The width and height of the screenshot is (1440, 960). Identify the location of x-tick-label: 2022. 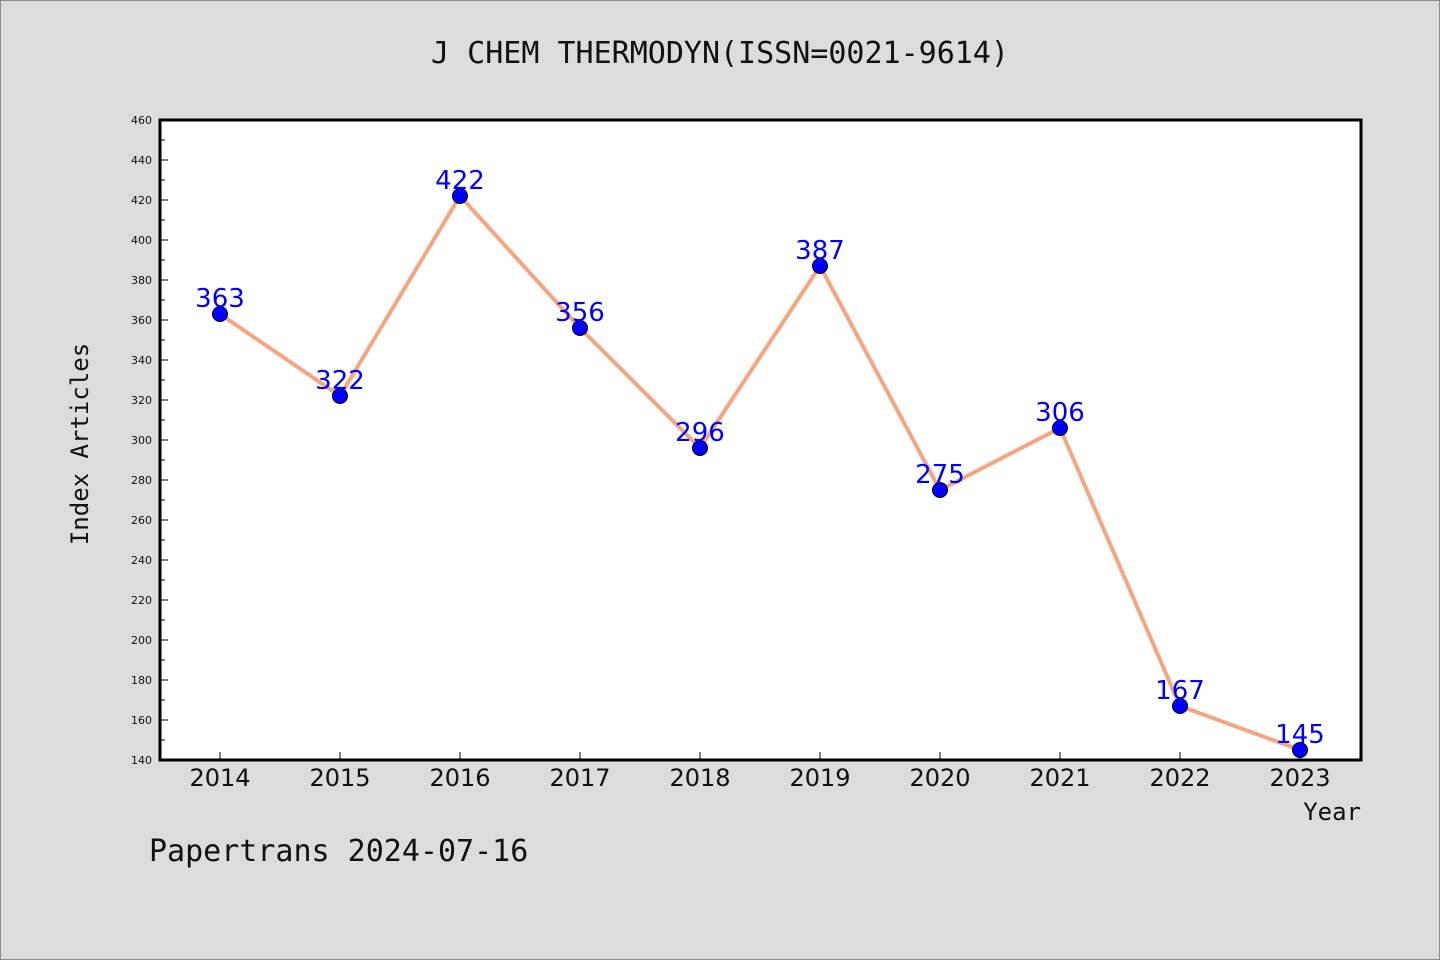
(1179, 778).